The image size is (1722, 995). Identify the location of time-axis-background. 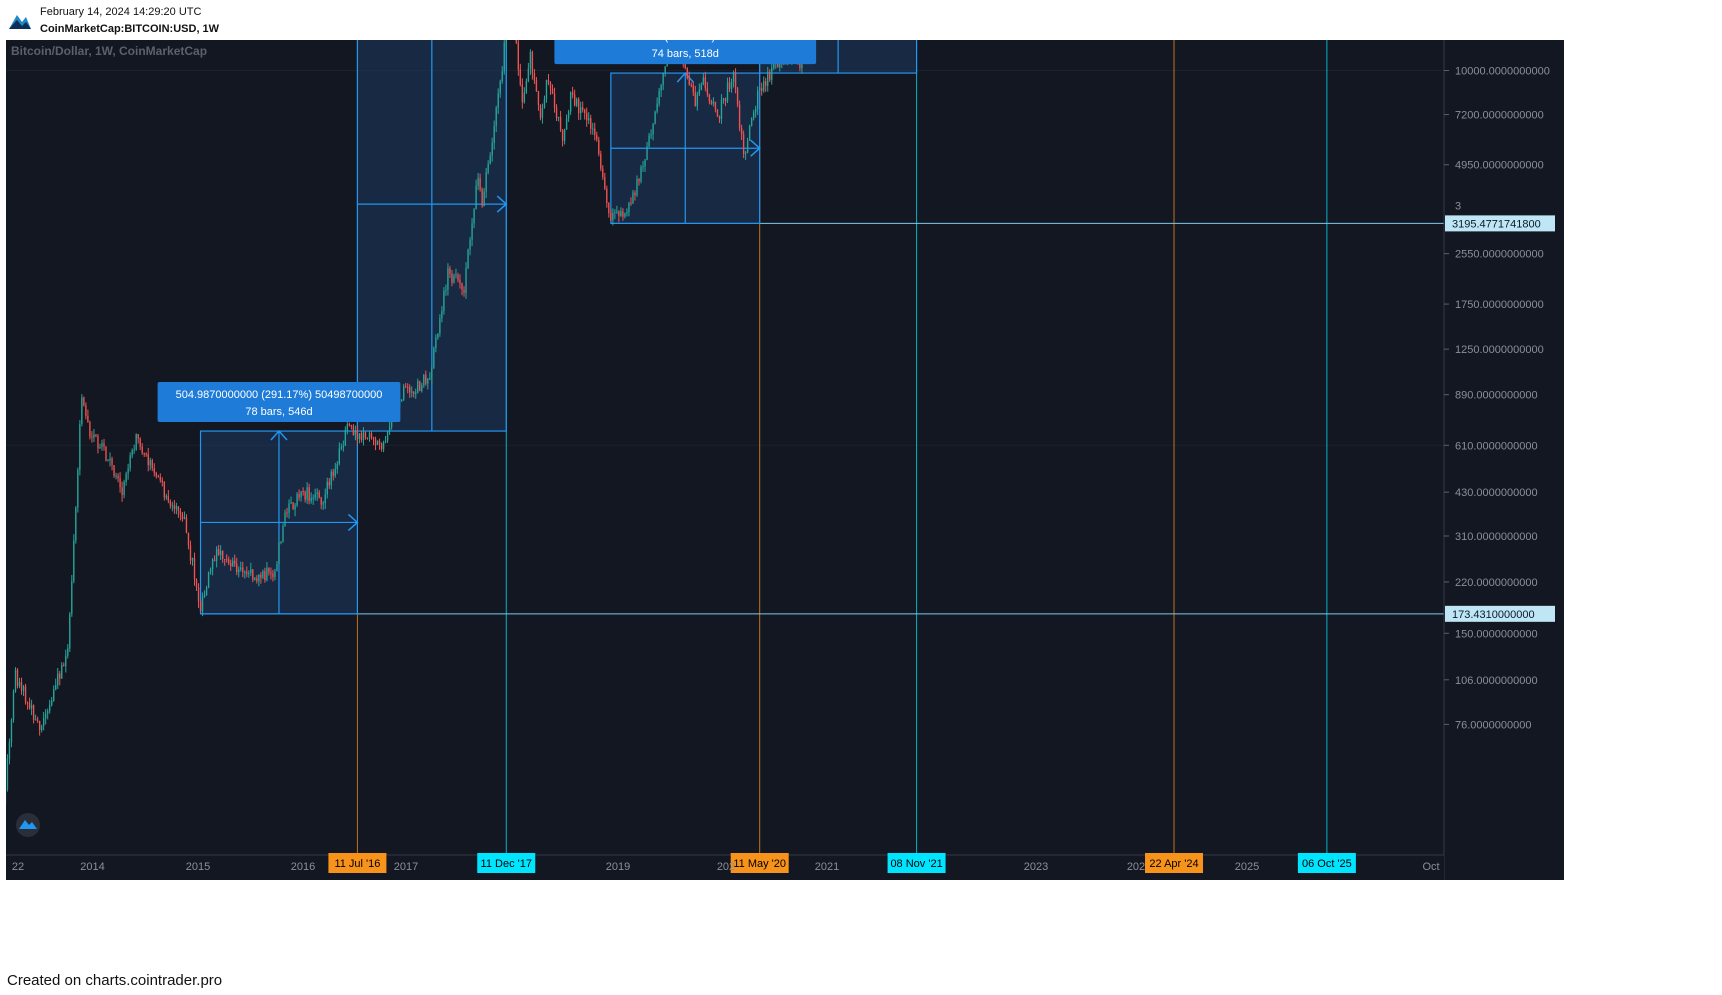
(725, 867).